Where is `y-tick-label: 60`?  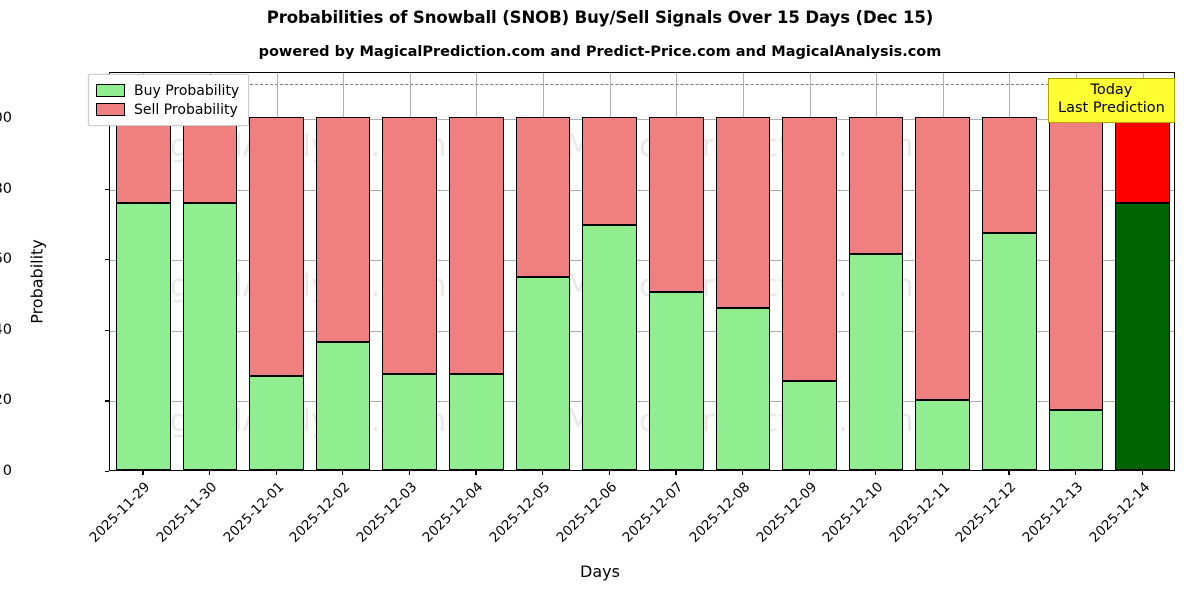 y-tick-label: 60 is located at coordinates (6, 259).